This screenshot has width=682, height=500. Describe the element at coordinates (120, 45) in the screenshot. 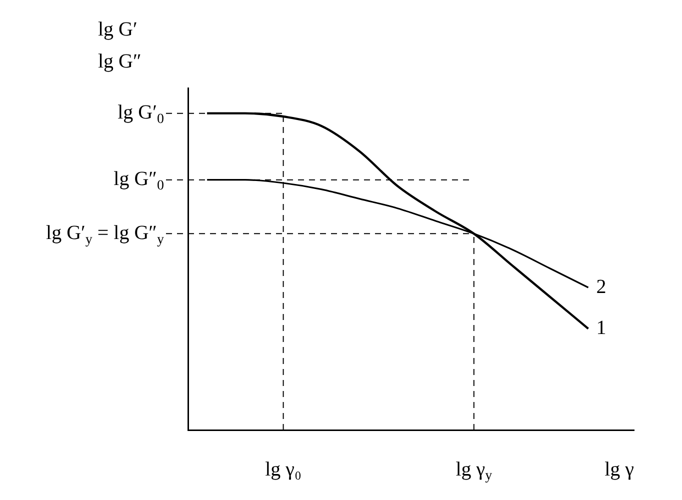

I see `y-axis-title: lg G′ lg G″` at that location.